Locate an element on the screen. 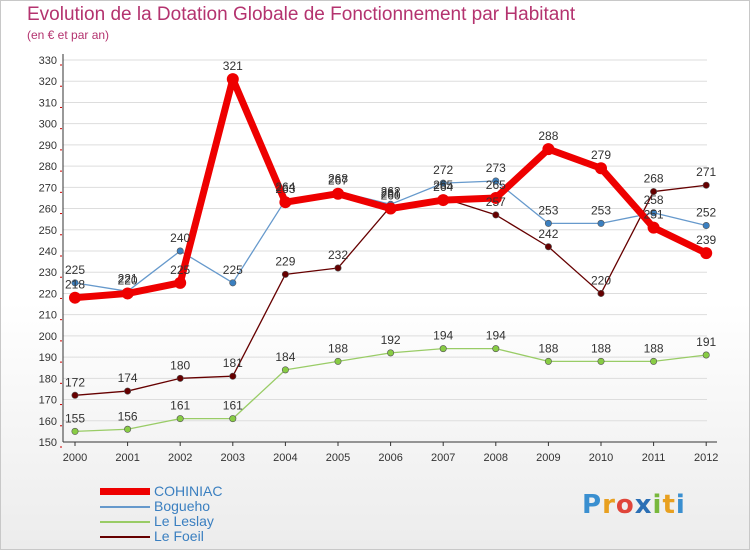  data-label: 279 is located at coordinates (601, 155).